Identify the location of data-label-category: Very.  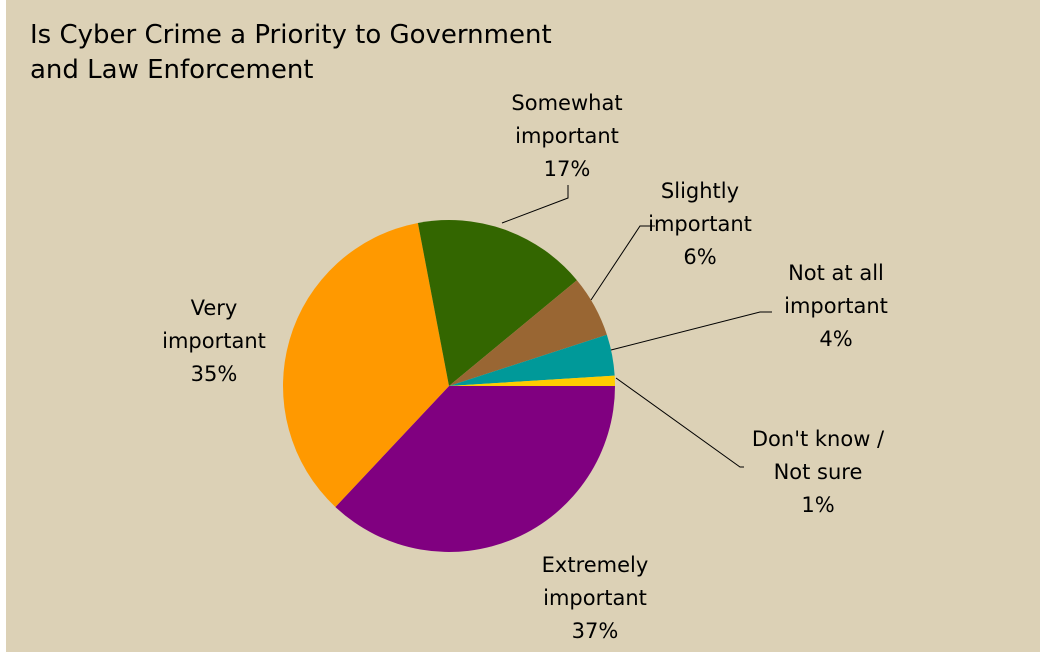
(214, 308).